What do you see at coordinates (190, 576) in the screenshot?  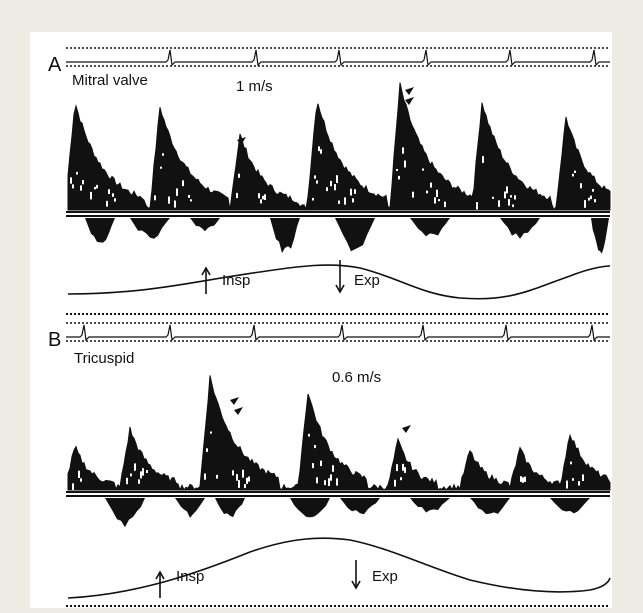 I see `panel-b-insp-label: Insp` at bounding box center [190, 576].